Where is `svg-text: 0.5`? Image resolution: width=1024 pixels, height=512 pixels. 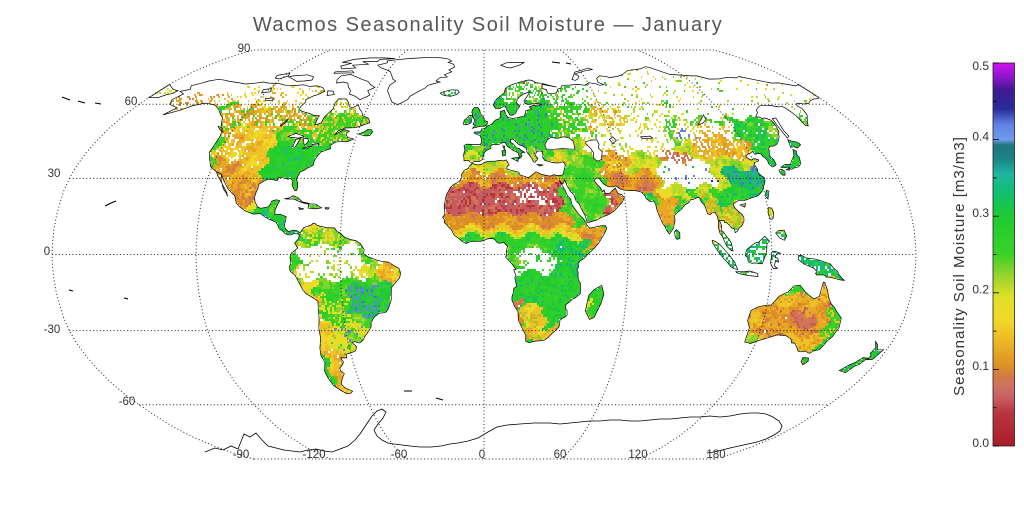 svg-text: 0.5 is located at coordinates (980, 66).